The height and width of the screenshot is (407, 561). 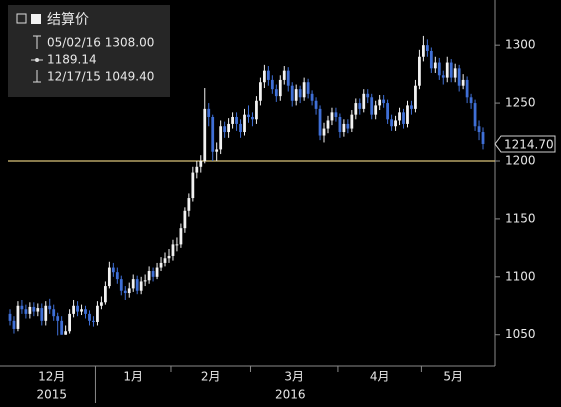 What do you see at coordinates (453, 377) in the screenshot?
I see `x-tick-label: 5月` at bounding box center [453, 377].